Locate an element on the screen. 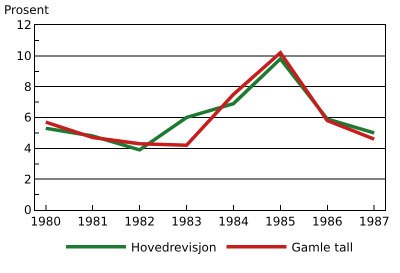  x-tick-label: 1980 is located at coordinates (46, 221).